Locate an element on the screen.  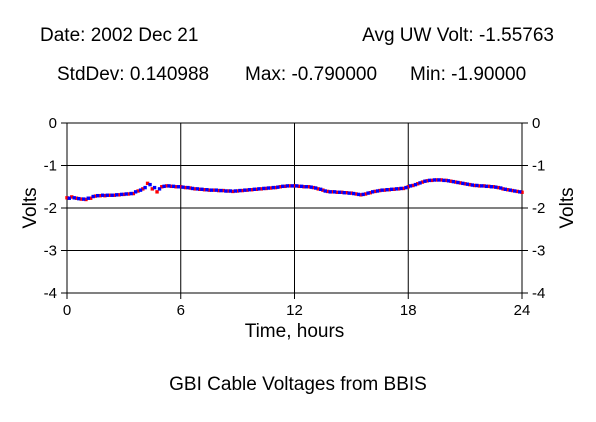
x-tick-label: 6 is located at coordinates (181, 310).